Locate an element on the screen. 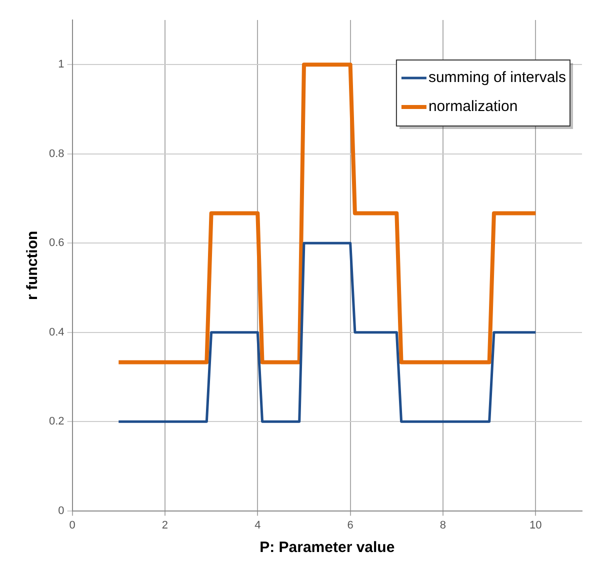 This screenshot has width=608, height=569. y-tick-label: 0.6 is located at coordinates (56, 243).